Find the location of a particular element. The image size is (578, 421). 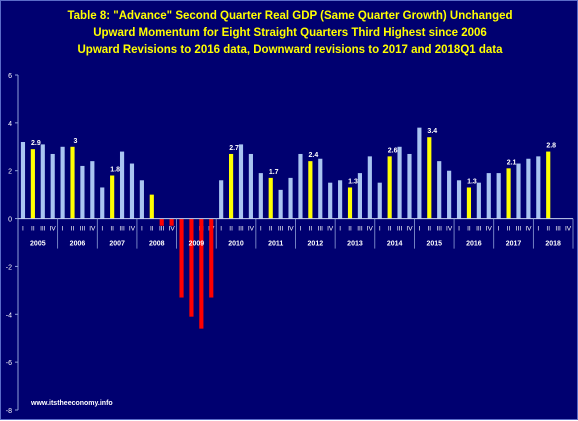

year-label: 2017 is located at coordinates (514, 244).